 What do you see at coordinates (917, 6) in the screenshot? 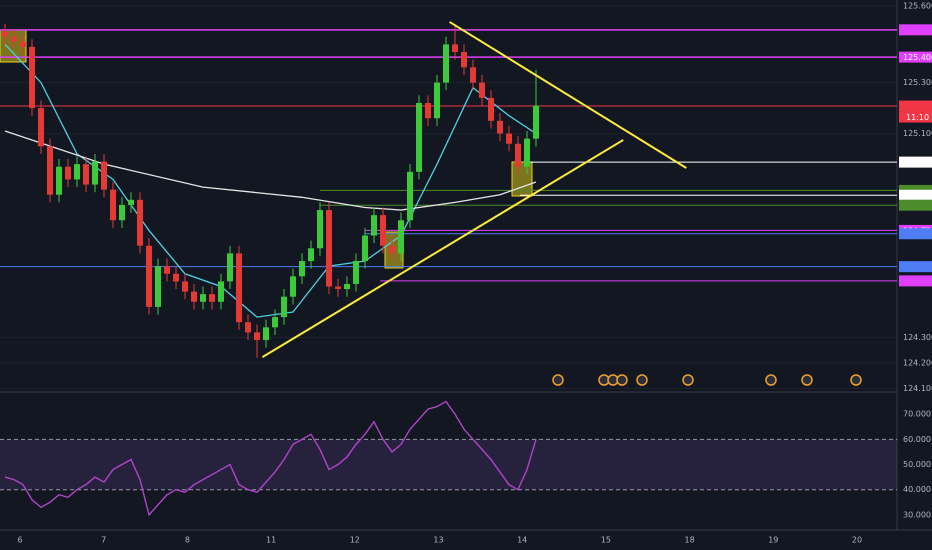
I see `y-tick-label: 125.600` at bounding box center [917, 6].